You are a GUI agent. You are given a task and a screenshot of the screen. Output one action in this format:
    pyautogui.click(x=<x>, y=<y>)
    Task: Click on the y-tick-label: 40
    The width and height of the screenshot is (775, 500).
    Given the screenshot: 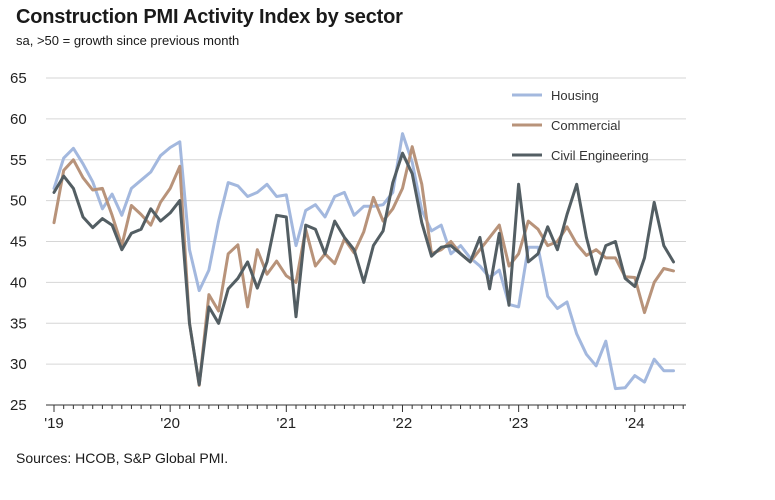 What is the action you would take?
    pyautogui.click(x=18, y=282)
    